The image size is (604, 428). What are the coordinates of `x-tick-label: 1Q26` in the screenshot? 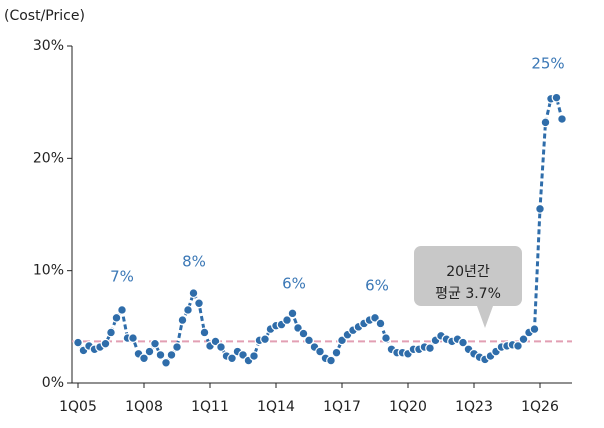 It's located at (540, 407).